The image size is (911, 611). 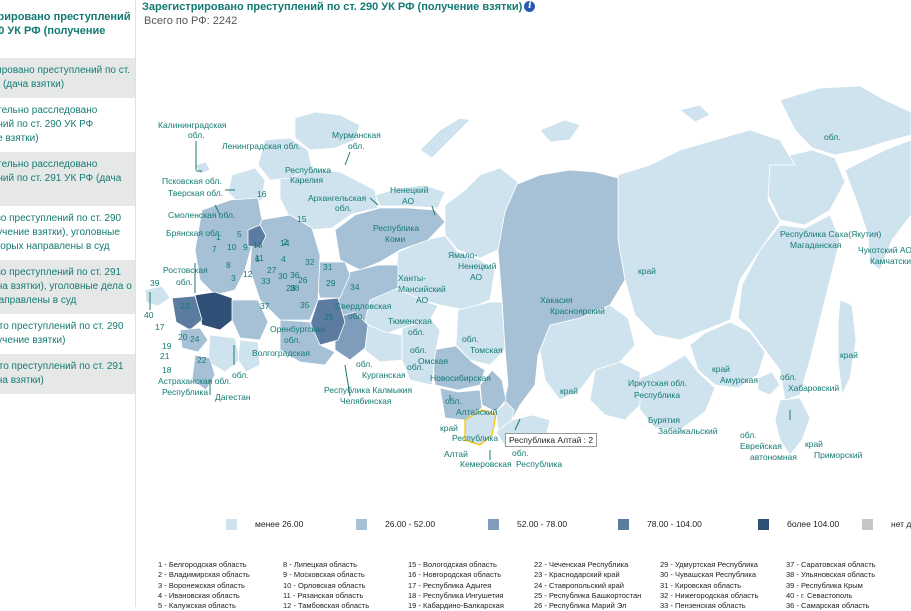 I want to click on key-entry: 29 - Удмуртская Республика, so click(x=709, y=564).